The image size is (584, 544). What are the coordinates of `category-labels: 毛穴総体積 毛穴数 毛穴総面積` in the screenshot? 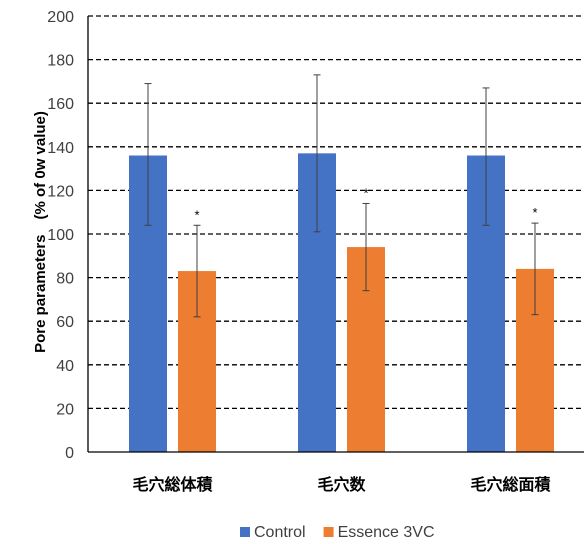 It's located at (341, 484).